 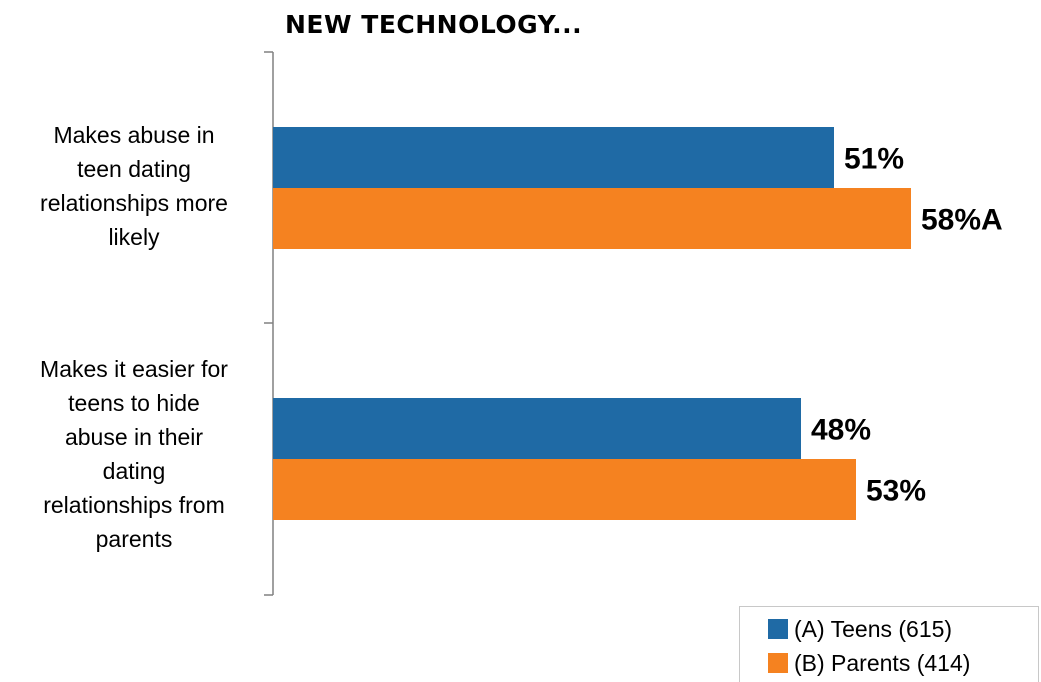 I want to click on data-label-parents-1: 53%, so click(x=896, y=491).